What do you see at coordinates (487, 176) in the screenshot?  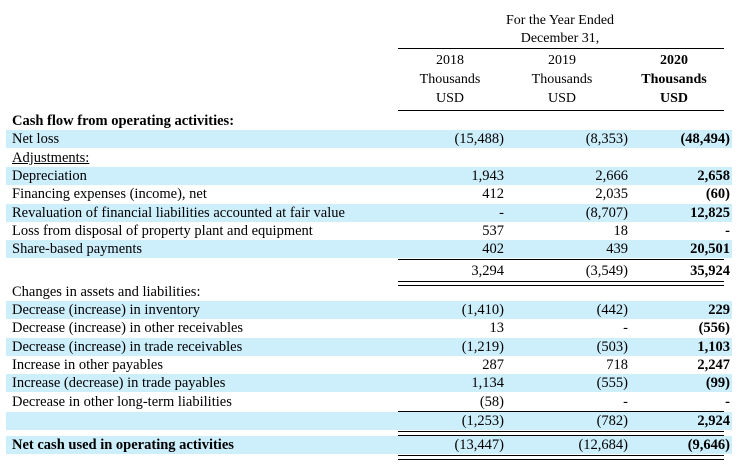 I see `value-2018: 1,943` at bounding box center [487, 176].